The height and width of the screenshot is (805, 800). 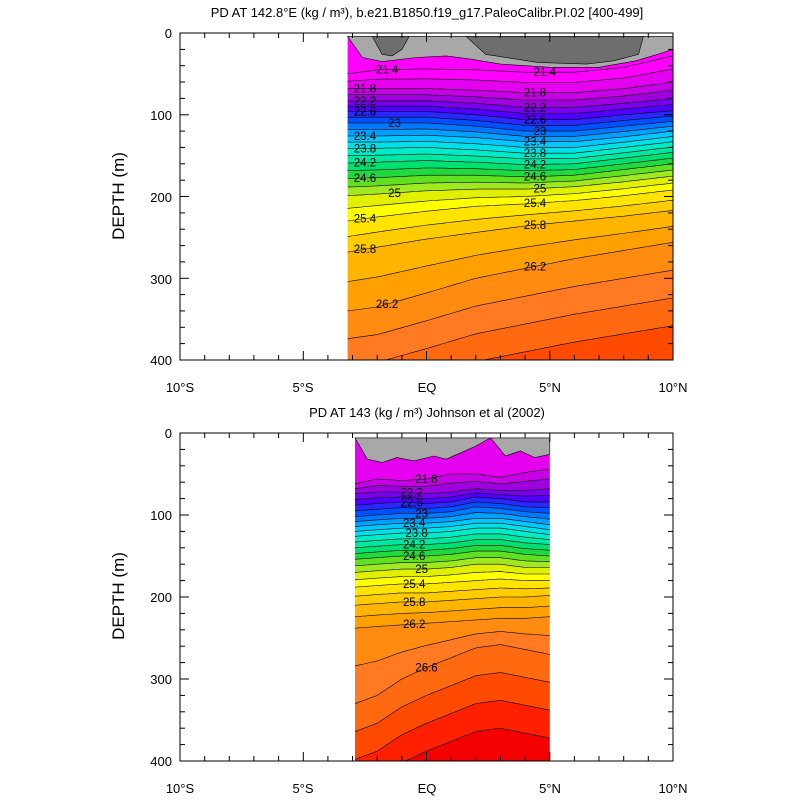 What do you see at coordinates (387, 305) in the screenshot?
I see `contour-label: 26.2` at bounding box center [387, 305].